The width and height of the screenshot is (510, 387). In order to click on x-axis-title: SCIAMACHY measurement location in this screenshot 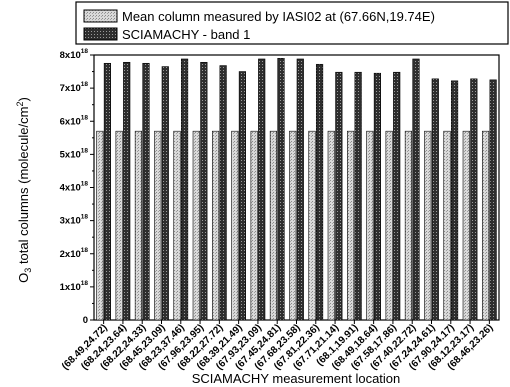, I will do `click(296, 378)`.